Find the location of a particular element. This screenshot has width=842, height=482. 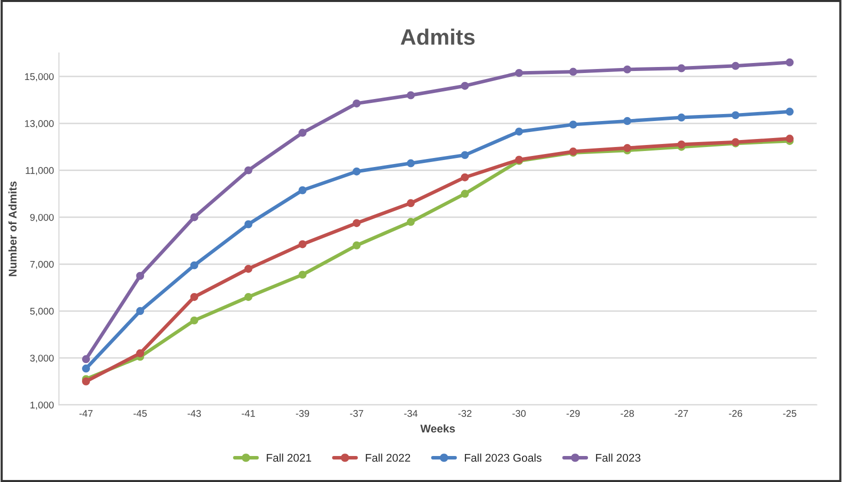

x-tick-label: -41 is located at coordinates (248, 413).